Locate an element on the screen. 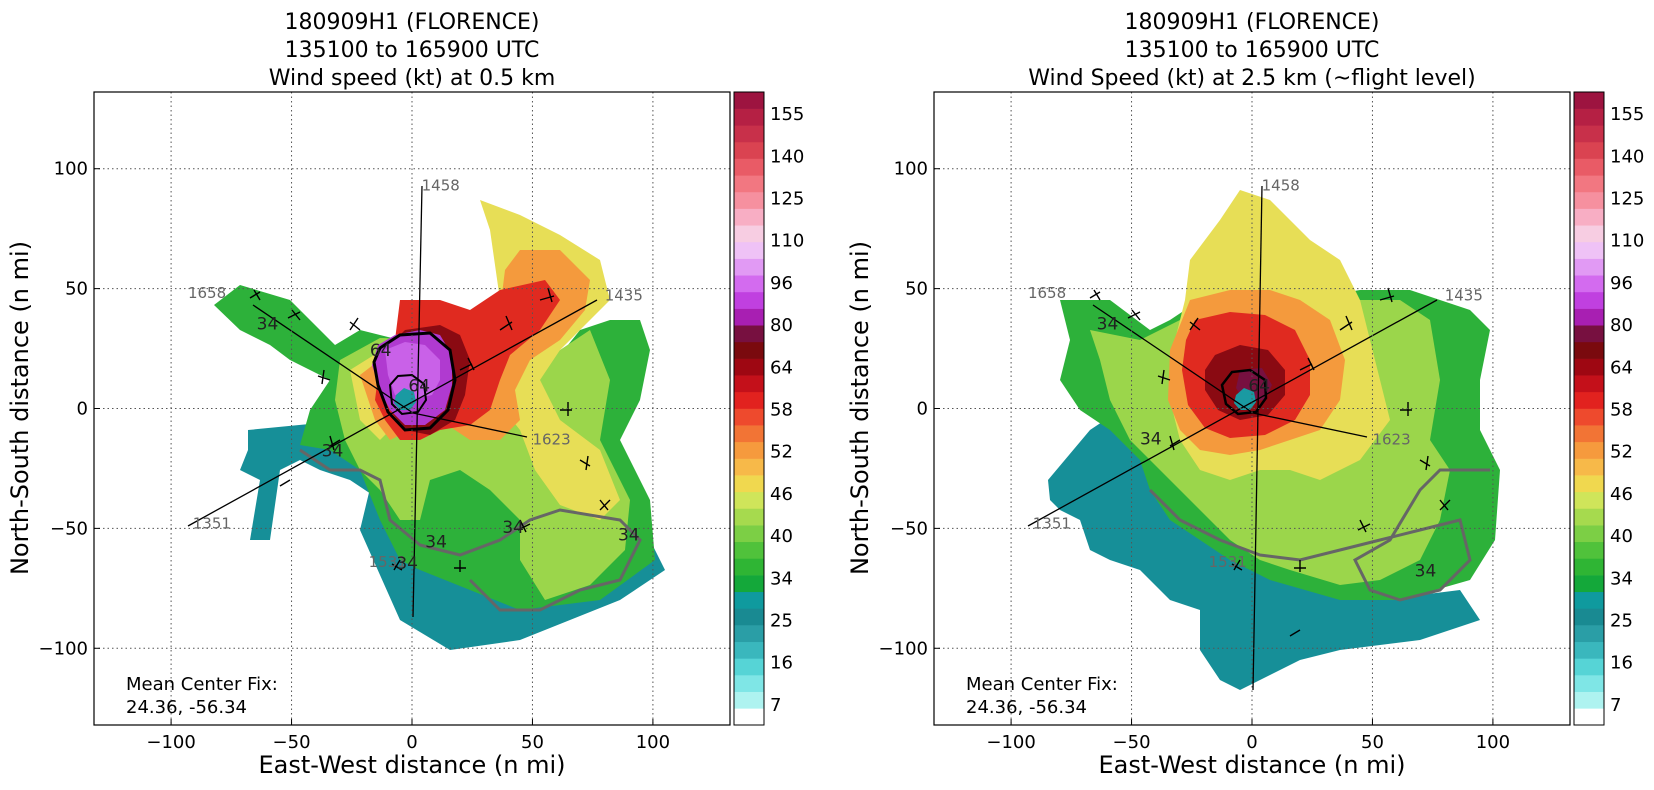  flight-track is located at coordinates (392, 401).